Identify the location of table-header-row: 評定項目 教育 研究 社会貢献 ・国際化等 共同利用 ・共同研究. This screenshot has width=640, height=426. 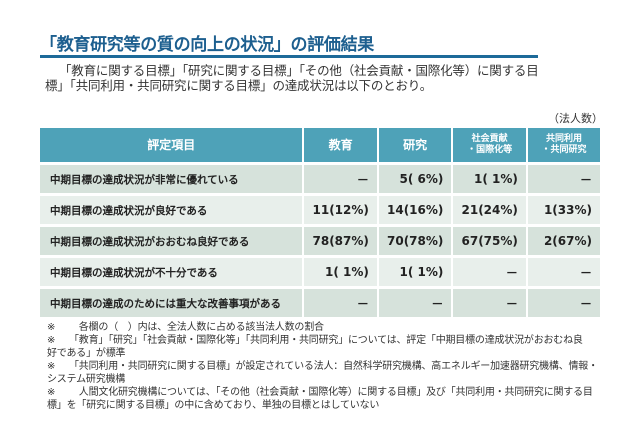
(320, 146).